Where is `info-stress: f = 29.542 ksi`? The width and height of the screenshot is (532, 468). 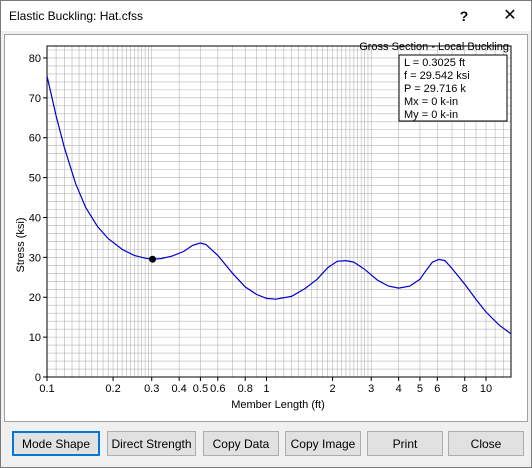
info-stress: f = 29.542 ksi is located at coordinates (437, 76).